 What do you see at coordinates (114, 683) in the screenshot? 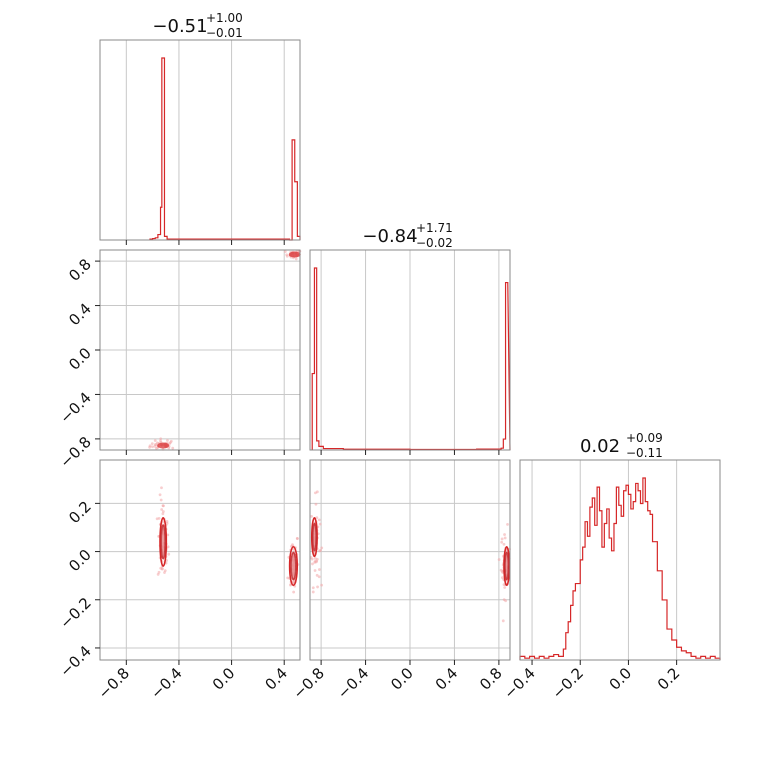
I see `xtick-label-0-0: −0.8` at bounding box center [114, 683].